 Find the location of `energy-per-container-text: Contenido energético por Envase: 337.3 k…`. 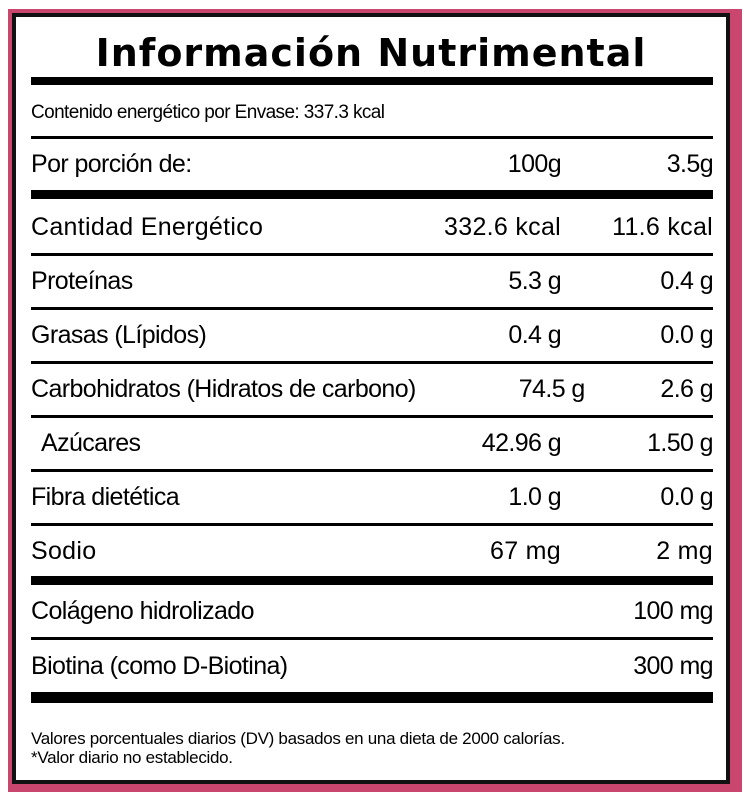

energy-per-container-text: Contenido energético por Envase: 337.3 k… is located at coordinates (208, 112).